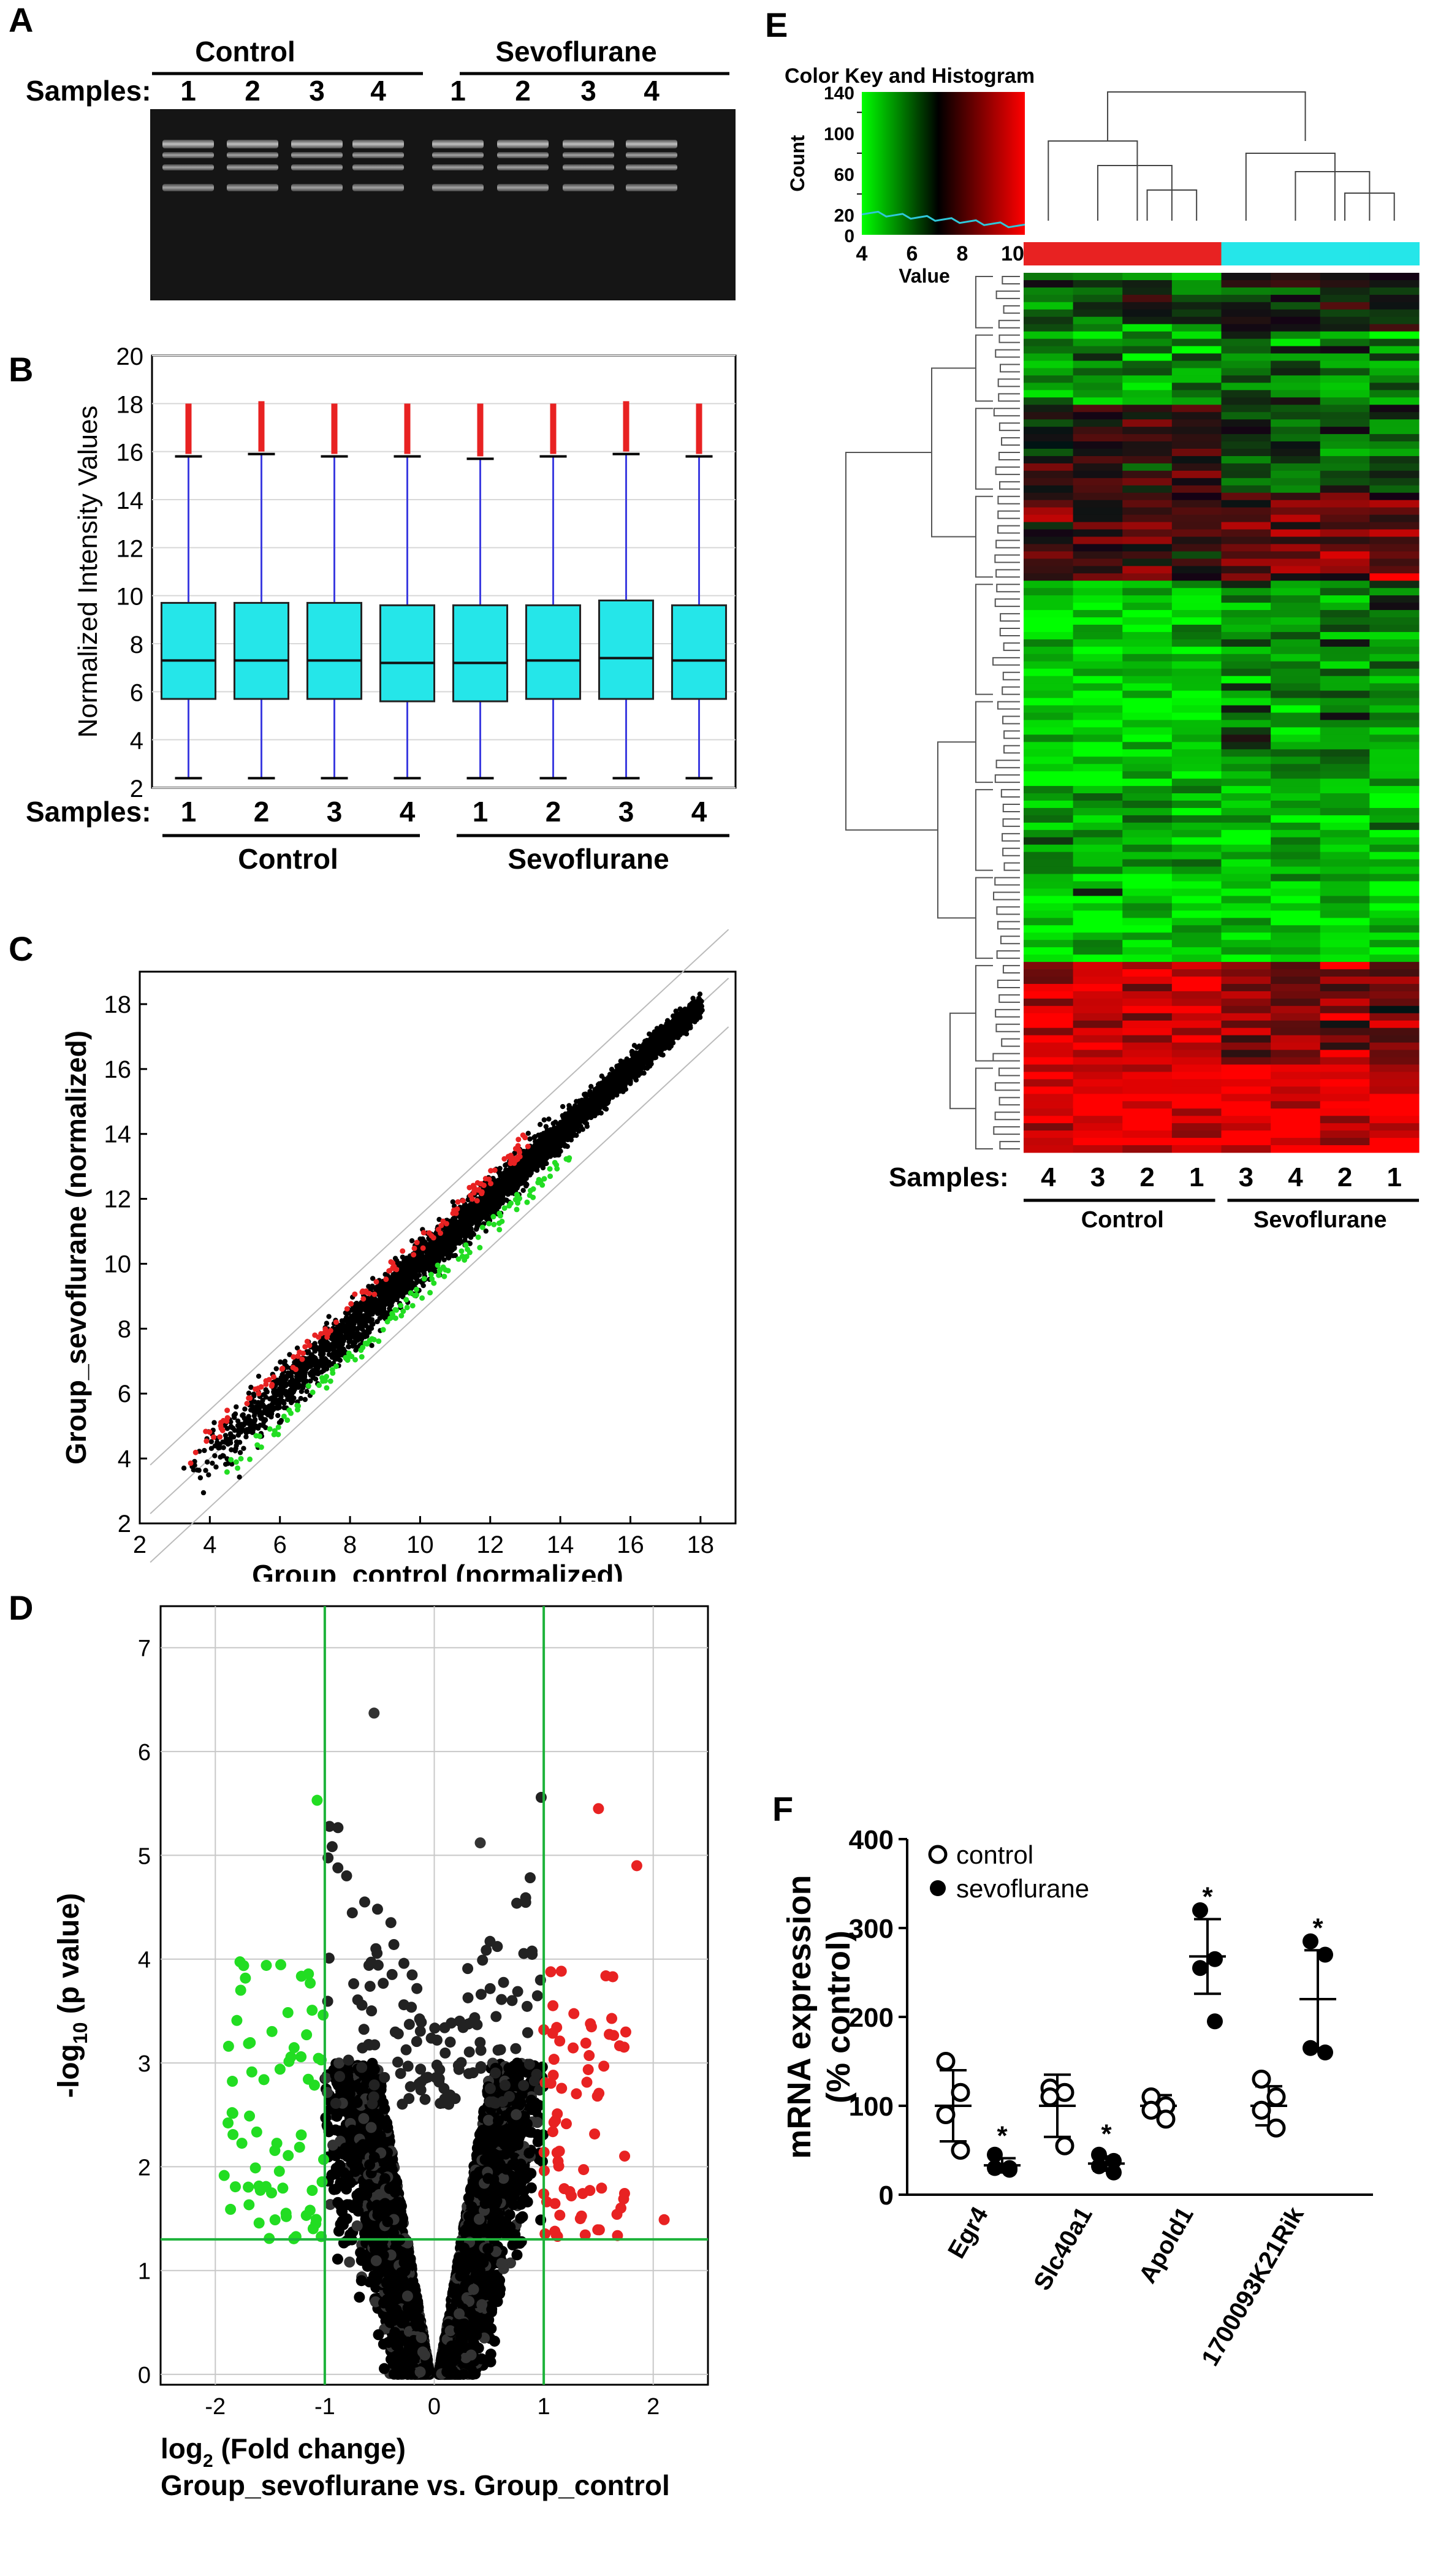 The width and height of the screenshot is (1430, 2576). Describe the element at coordinates (420, 165) in the screenshot. I see `gel-bands` at that location.